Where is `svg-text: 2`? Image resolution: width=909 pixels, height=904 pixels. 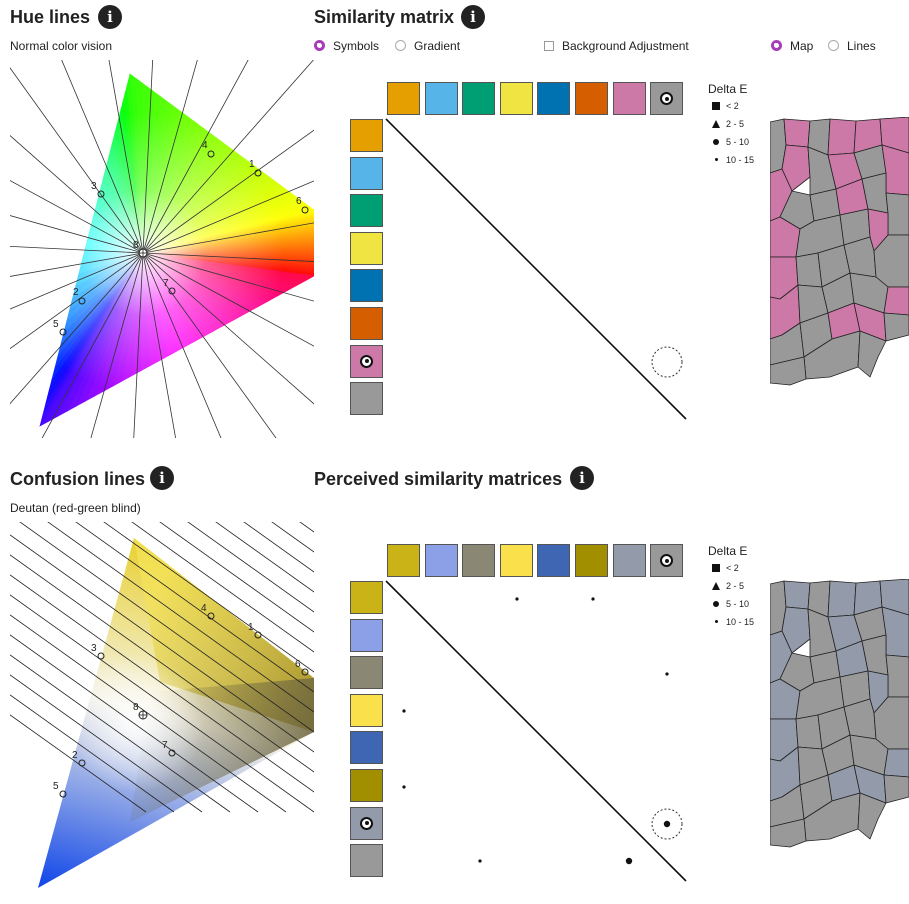 svg-text: 2 is located at coordinates (75, 755).